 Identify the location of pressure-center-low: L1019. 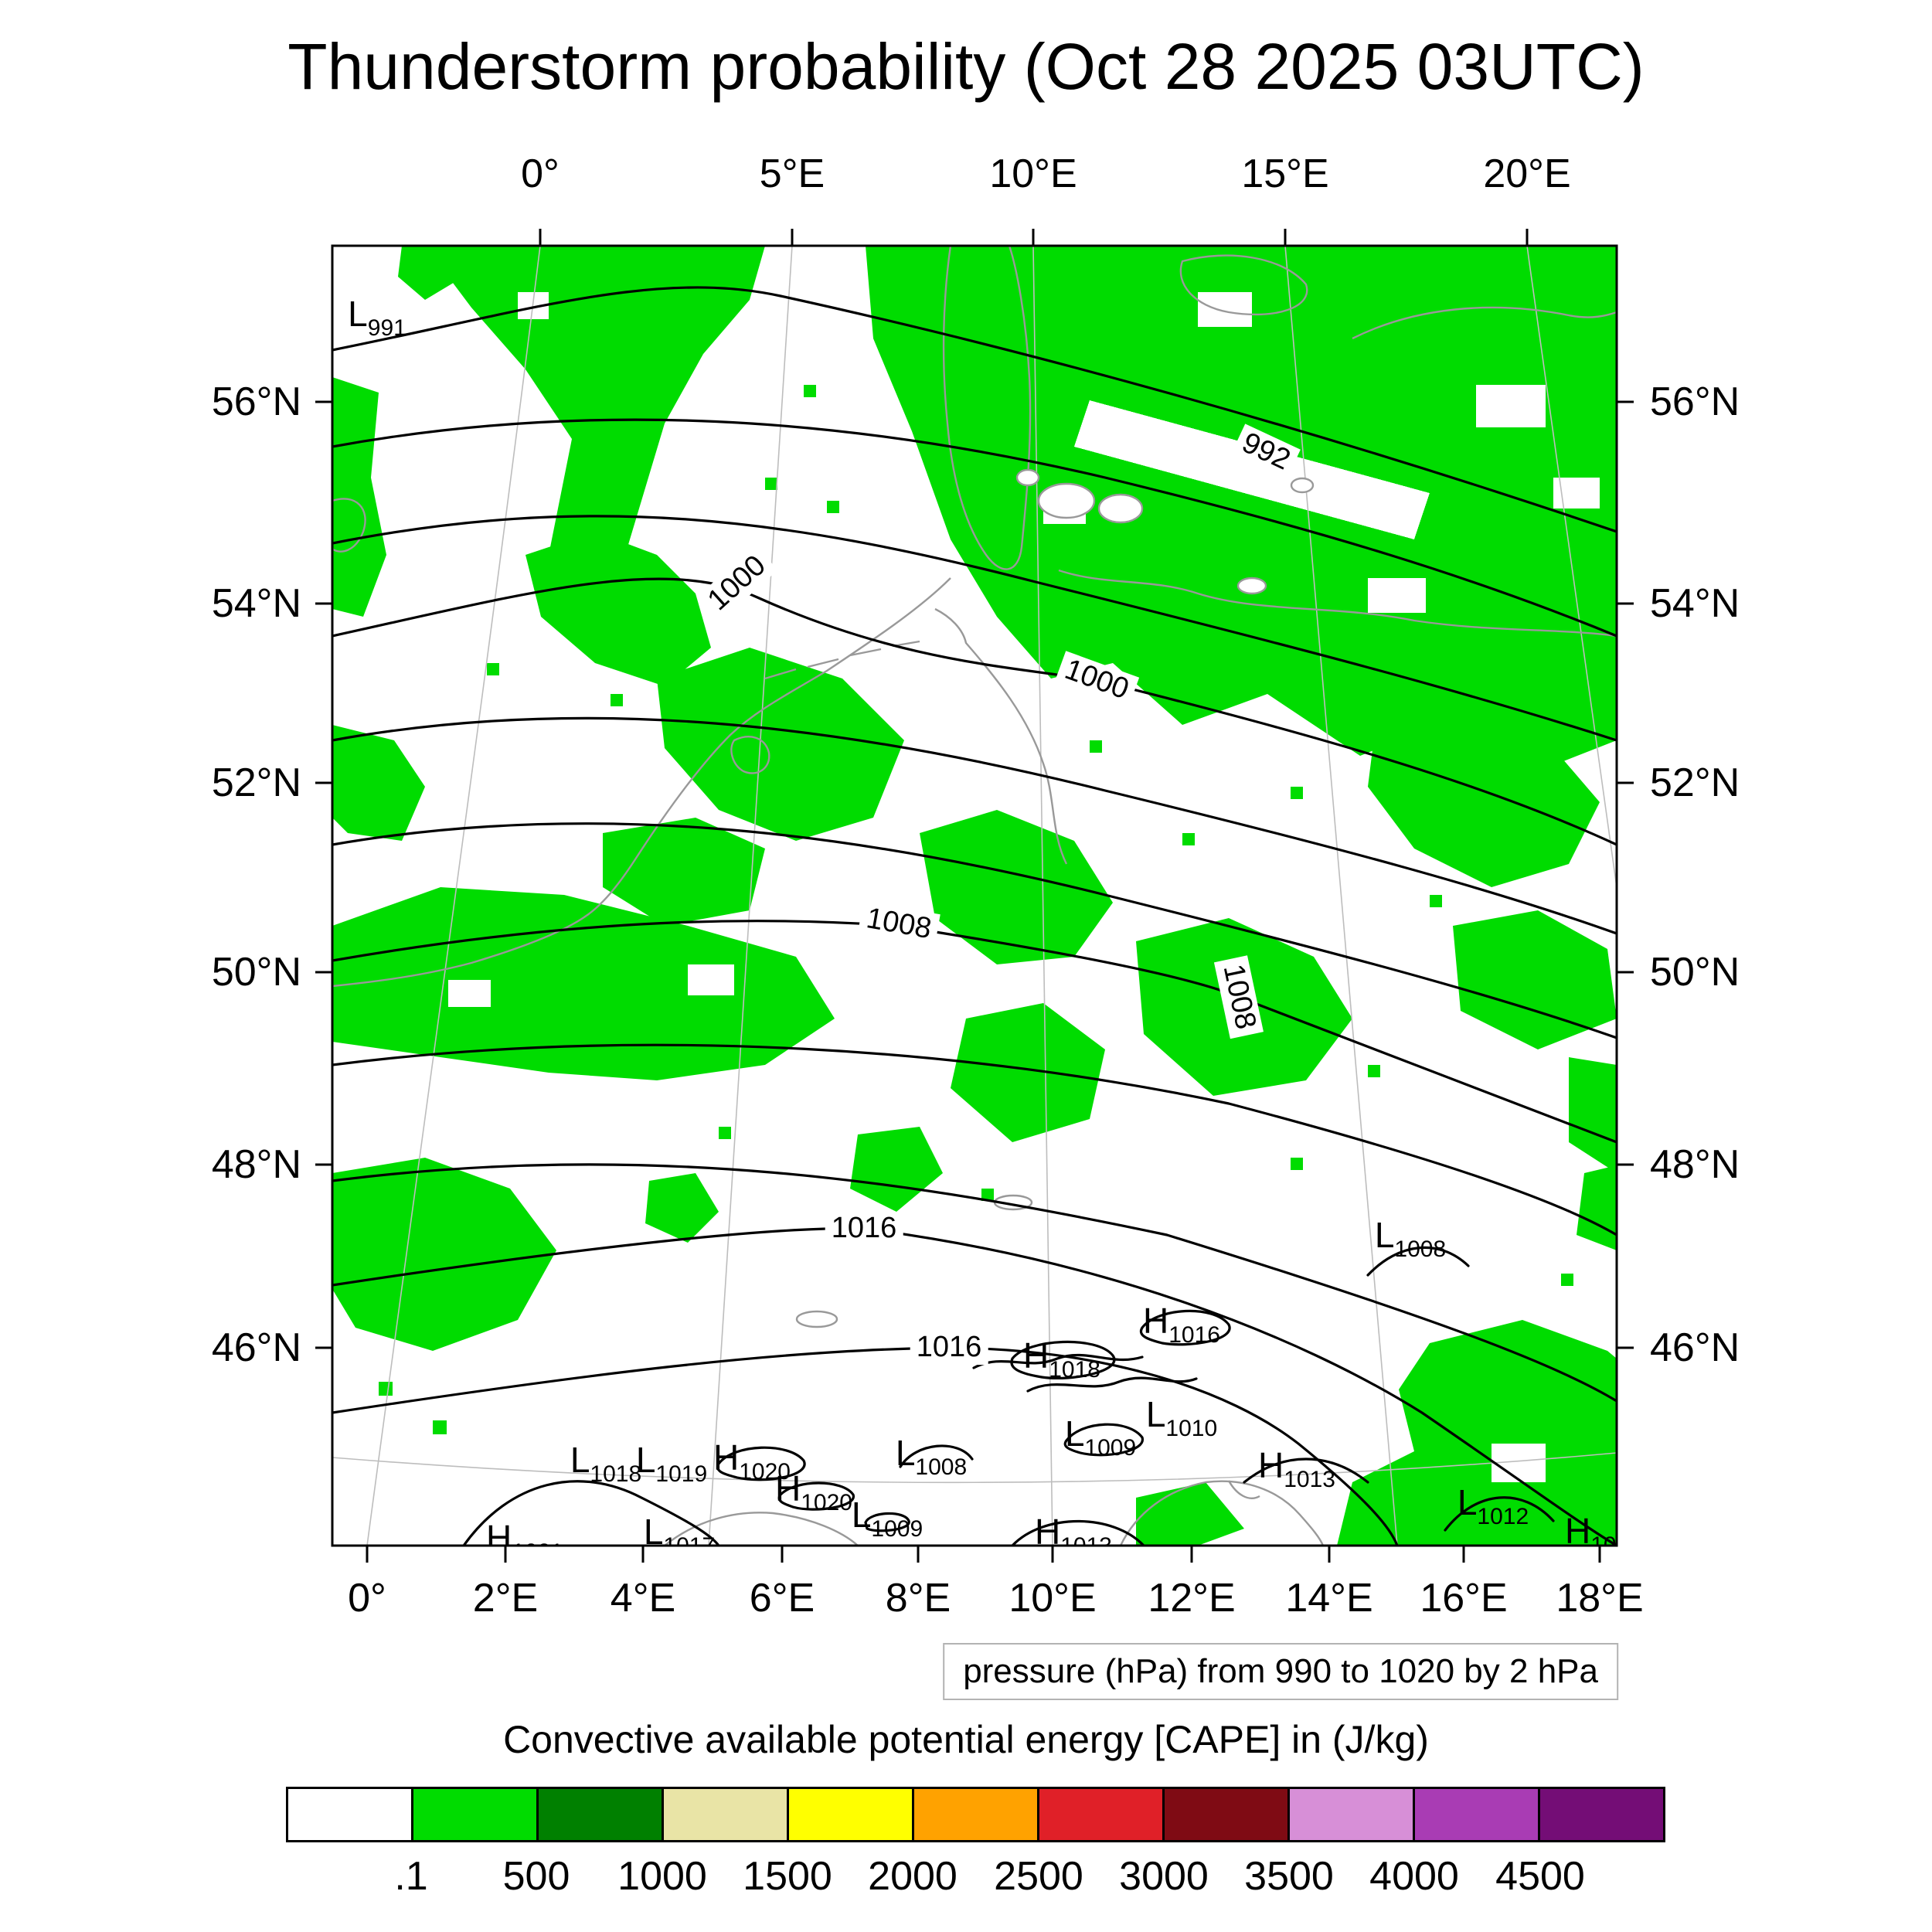
(671, 1463).